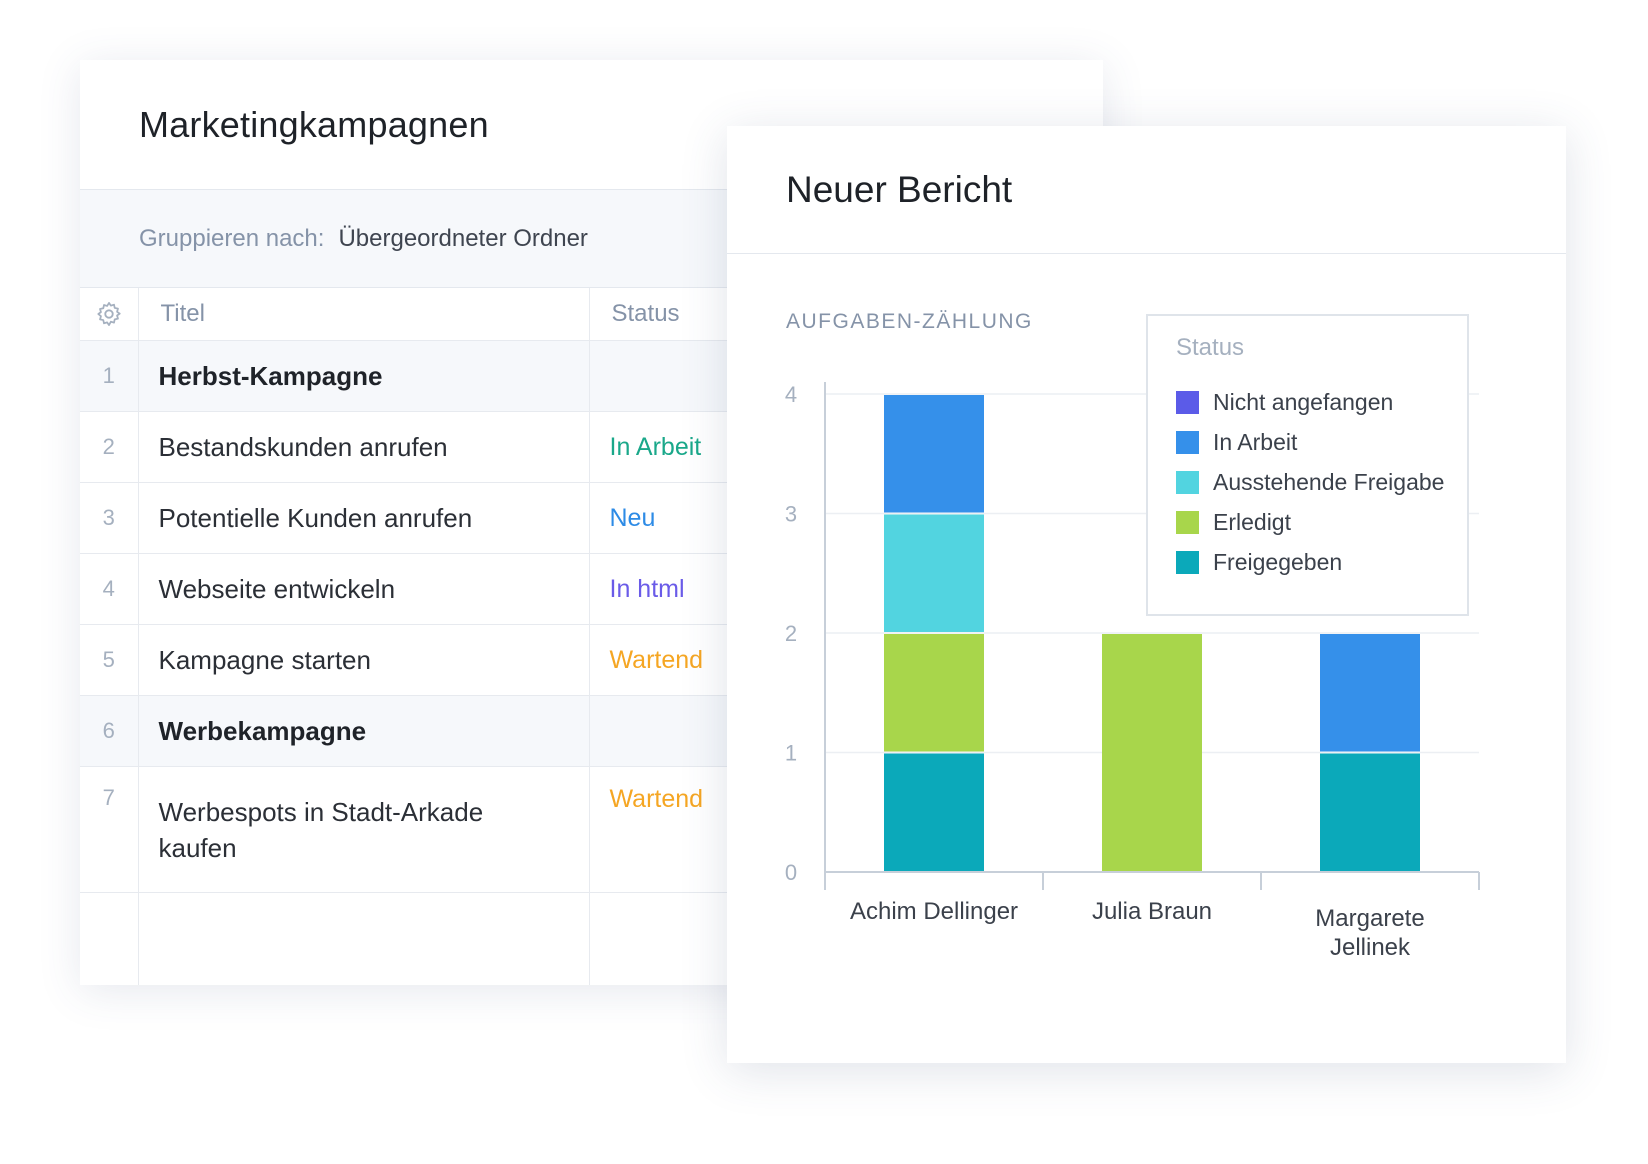 Image resolution: width=1648 pixels, height=1164 pixels. What do you see at coordinates (109, 376) in the screenshot?
I see `row-number: 1` at bounding box center [109, 376].